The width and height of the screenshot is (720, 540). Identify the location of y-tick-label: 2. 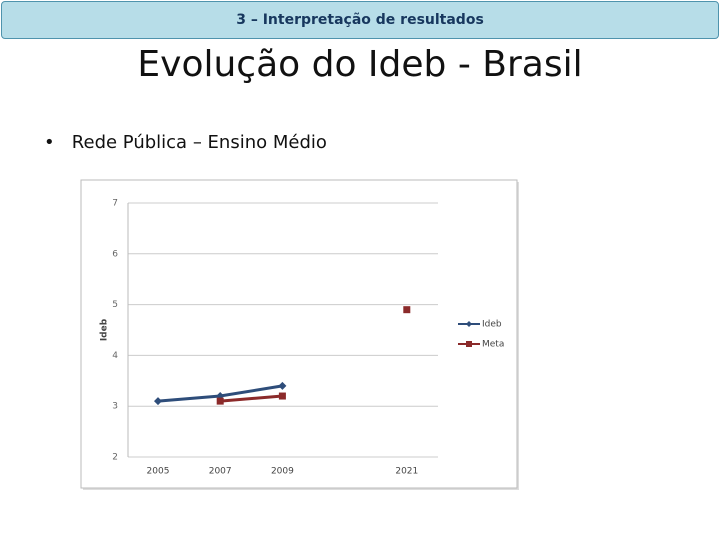
(115, 458).